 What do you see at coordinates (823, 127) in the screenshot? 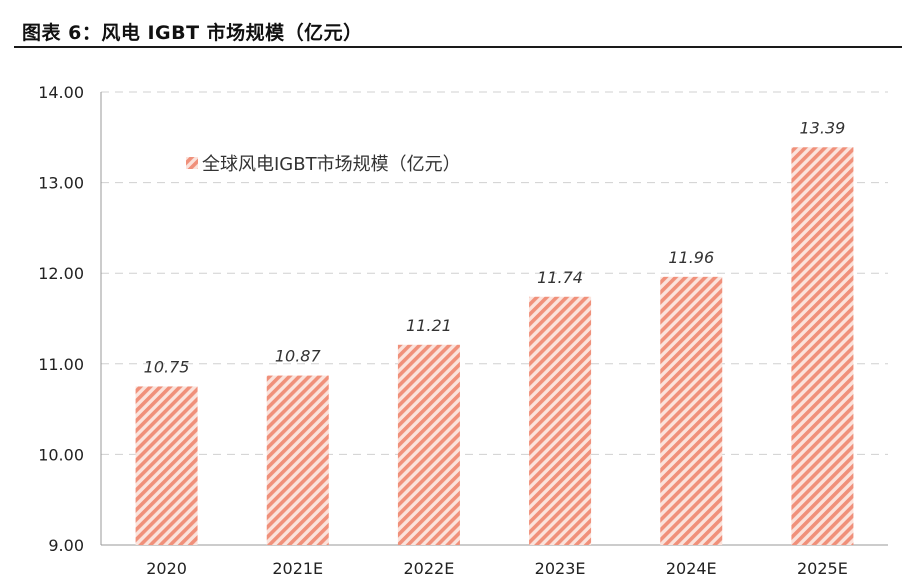
I see `data-label: 13.39` at bounding box center [823, 127].